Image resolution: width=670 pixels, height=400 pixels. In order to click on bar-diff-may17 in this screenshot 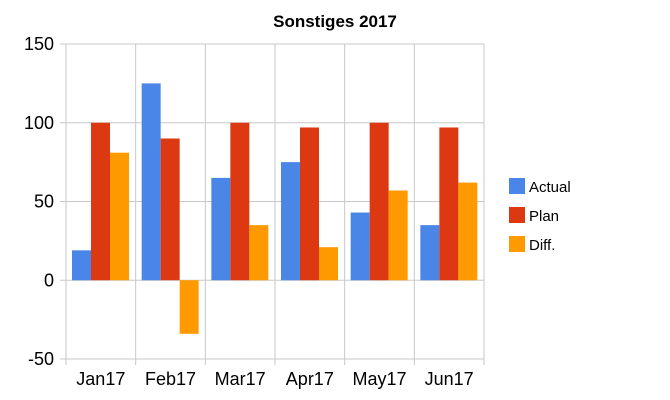, I will do `click(398, 235)`.